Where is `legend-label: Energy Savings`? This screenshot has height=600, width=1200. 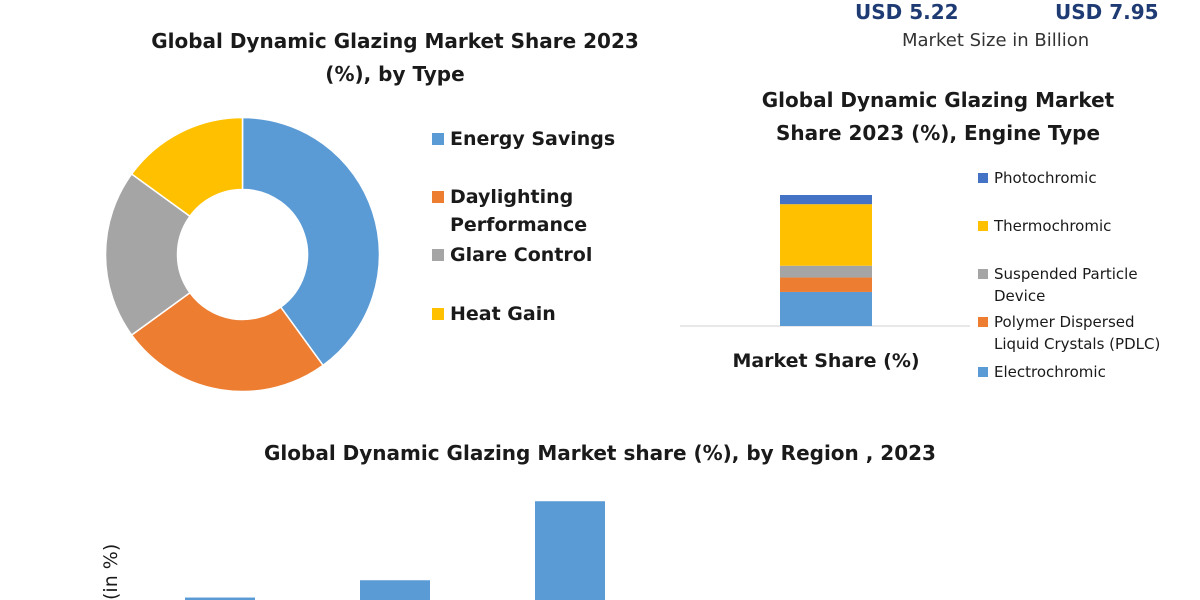 legend-label: Energy Savings is located at coordinates (533, 139).